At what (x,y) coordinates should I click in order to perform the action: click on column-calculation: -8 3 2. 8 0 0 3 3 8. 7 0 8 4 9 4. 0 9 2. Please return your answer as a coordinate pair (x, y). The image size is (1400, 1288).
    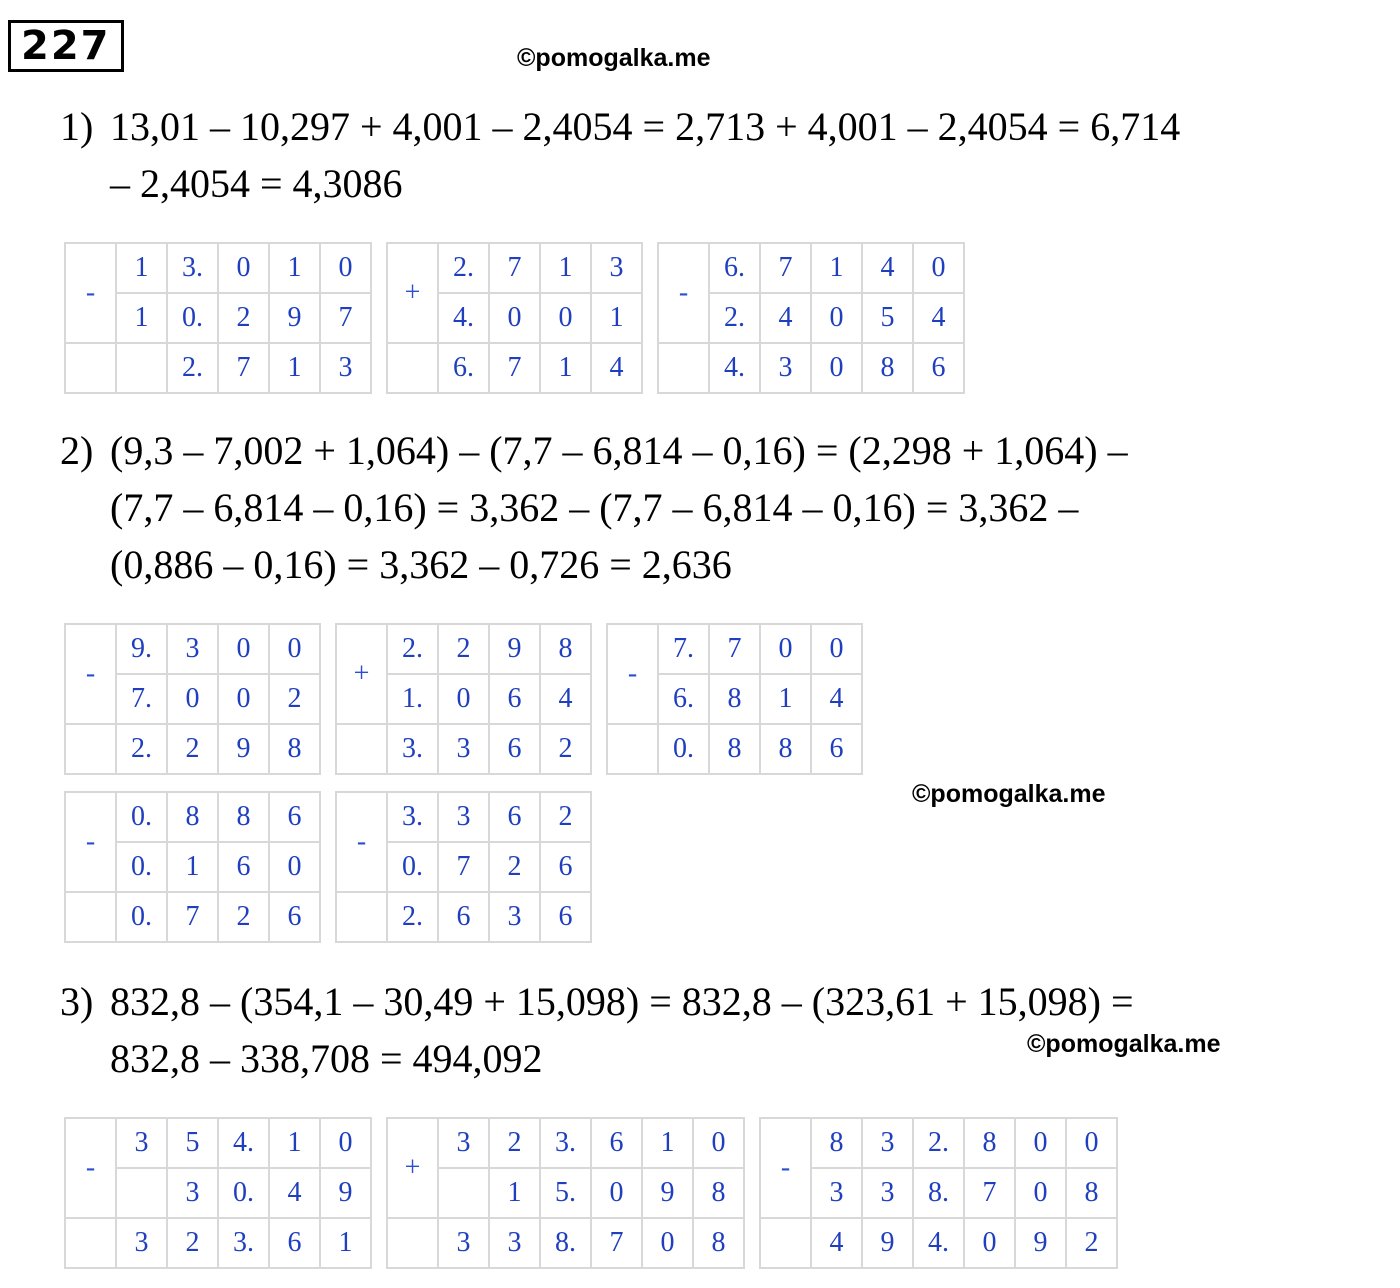
    Looking at the image, I should click on (938, 1193).